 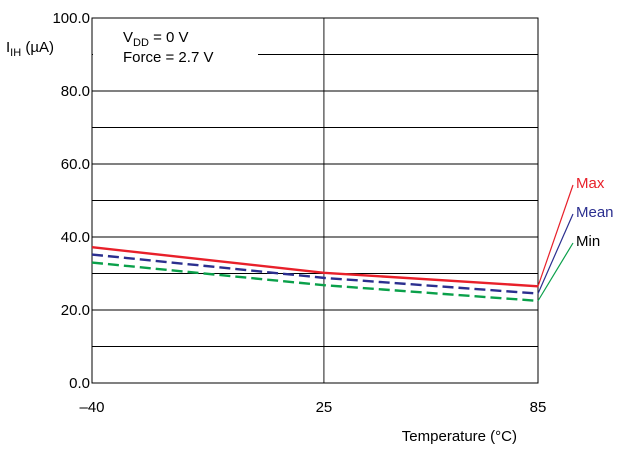 What do you see at coordinates (156, 39) in the screenshot?
I see `condition-text: VDD = 0 V` at bounding box center [156, 39].